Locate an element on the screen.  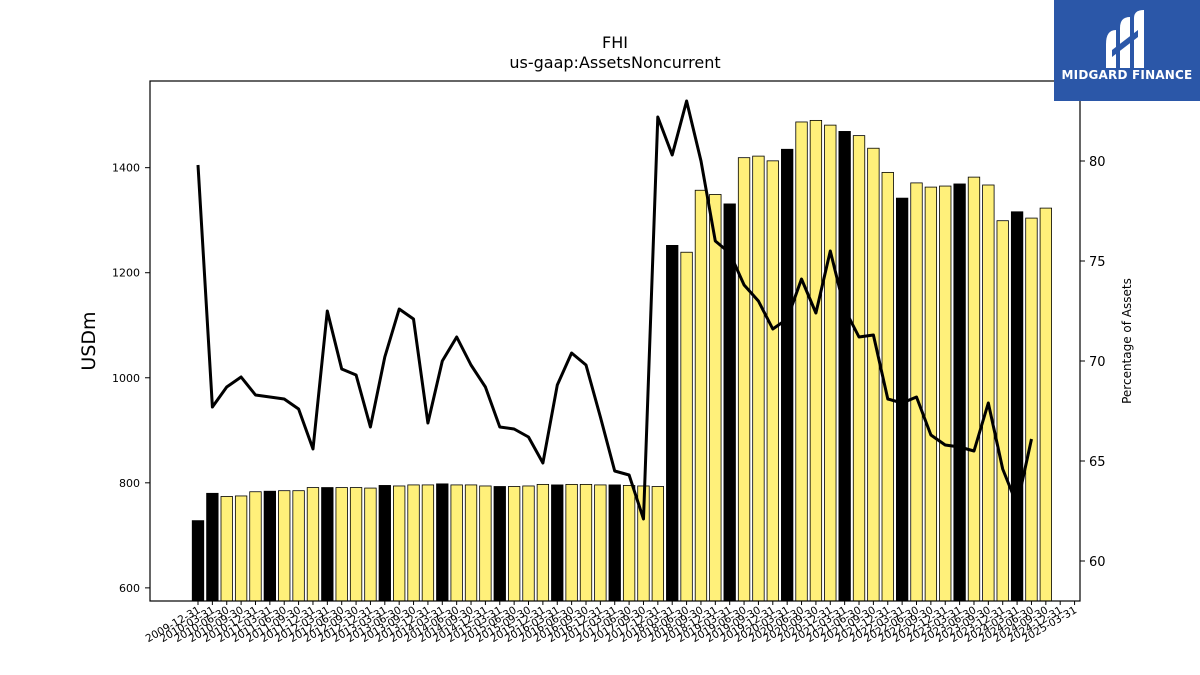
right-tick-label-60: 60 is located at coordinates (1097, 562).